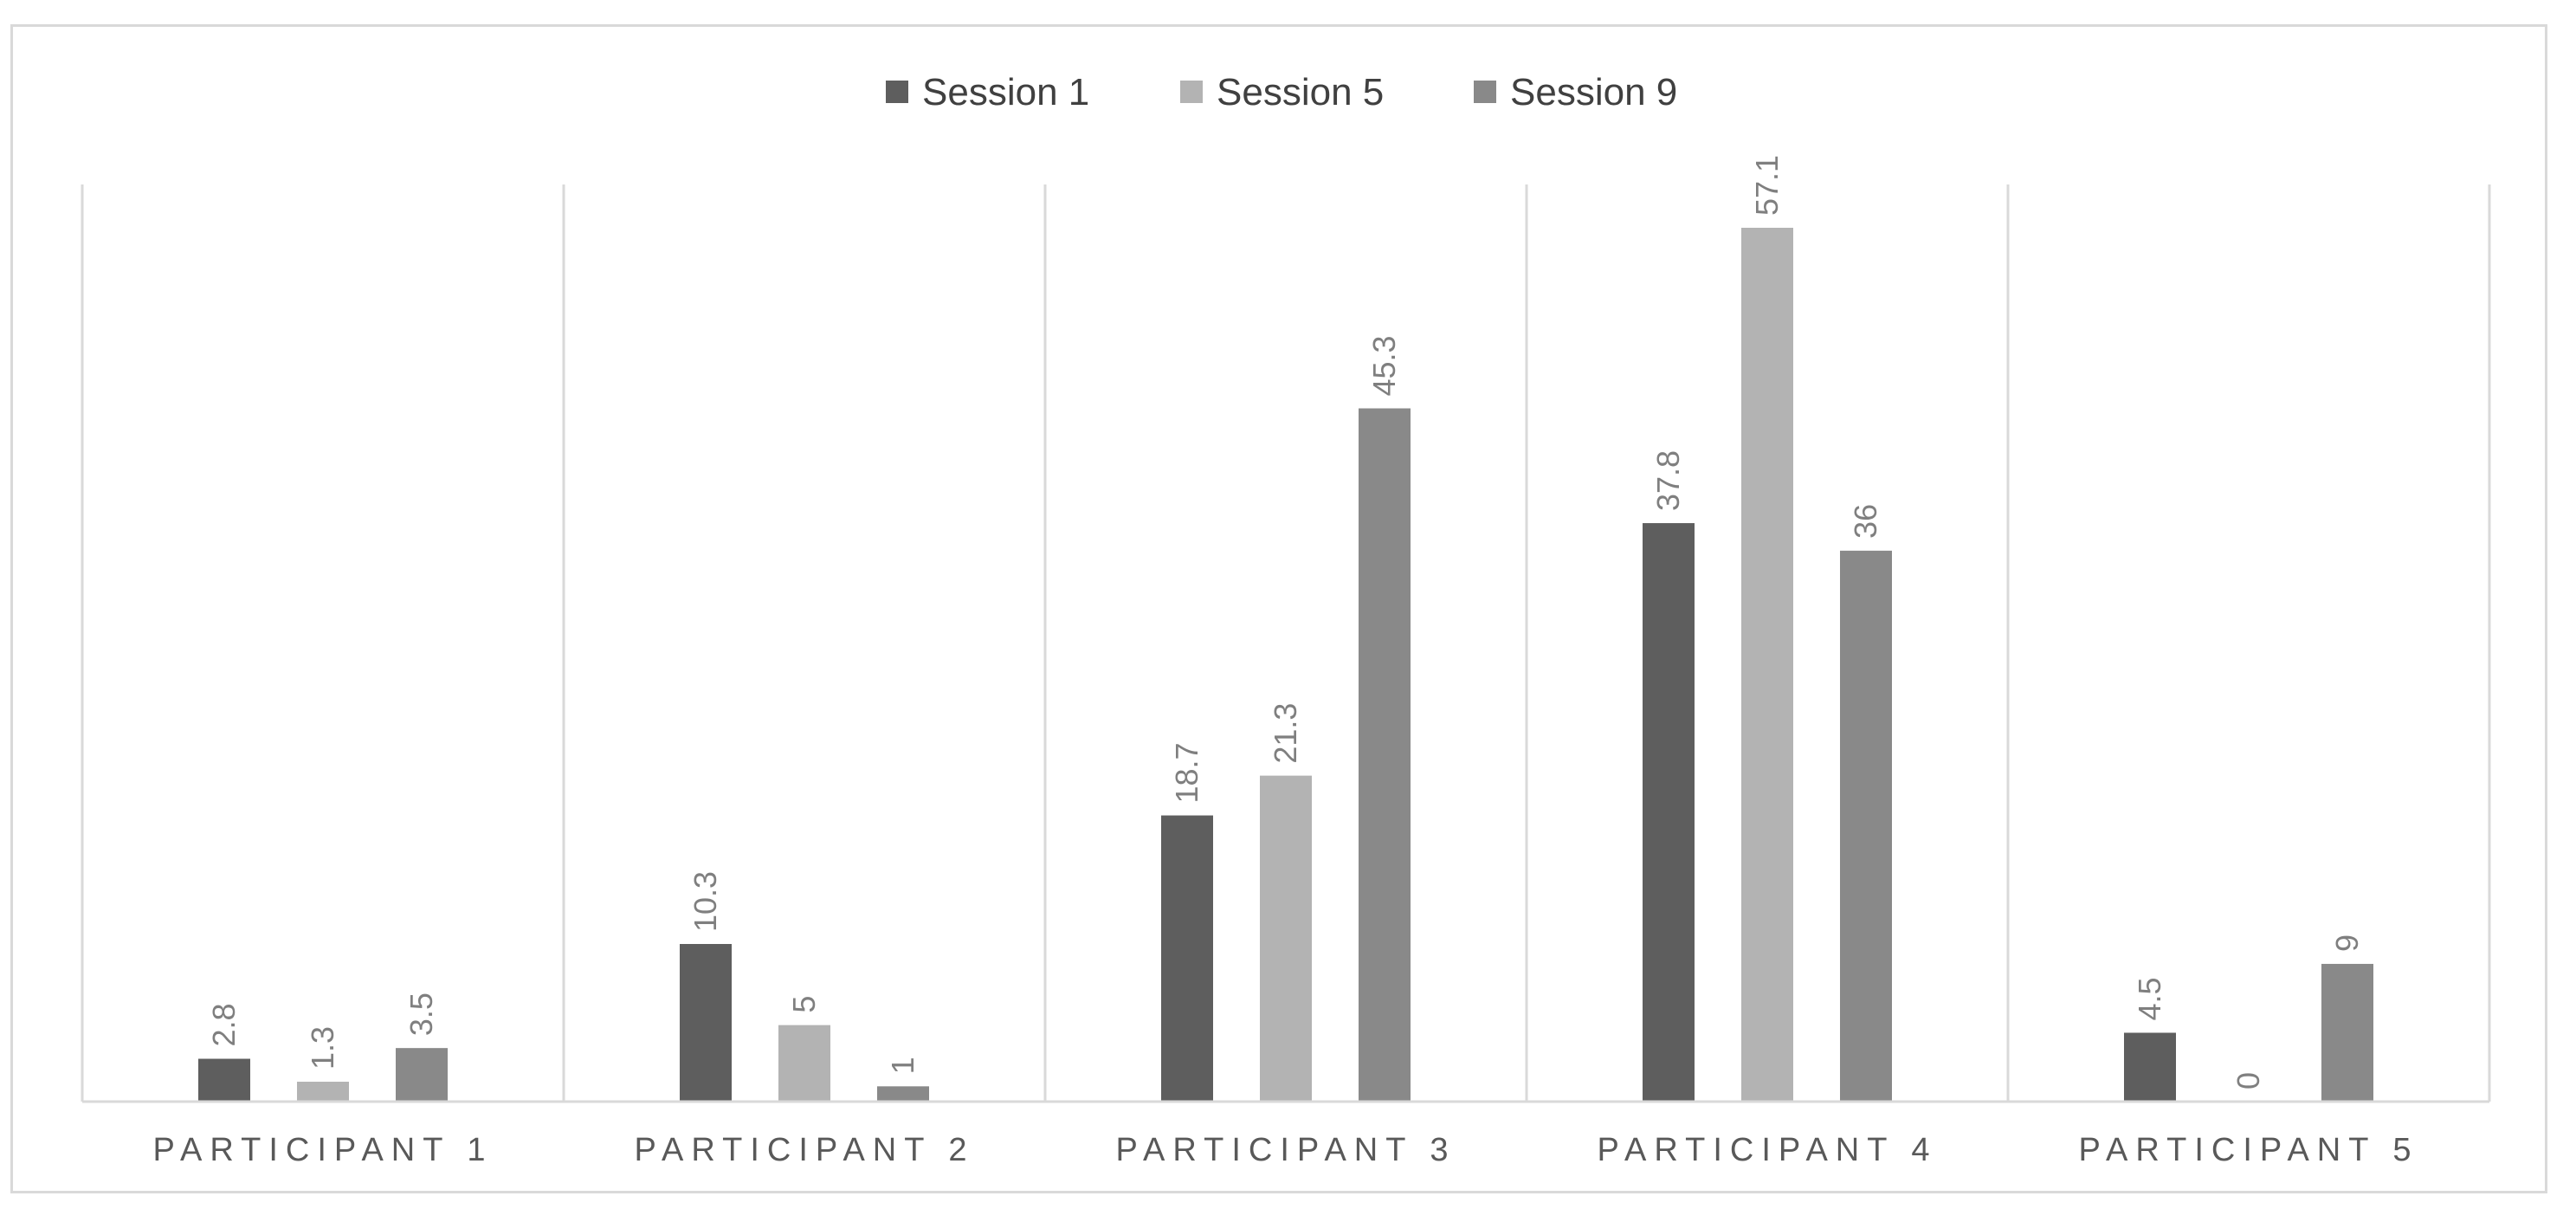  Describe the element at coordinates (2347, 943) in the screenshot. I see `data-label: 9` at that location.